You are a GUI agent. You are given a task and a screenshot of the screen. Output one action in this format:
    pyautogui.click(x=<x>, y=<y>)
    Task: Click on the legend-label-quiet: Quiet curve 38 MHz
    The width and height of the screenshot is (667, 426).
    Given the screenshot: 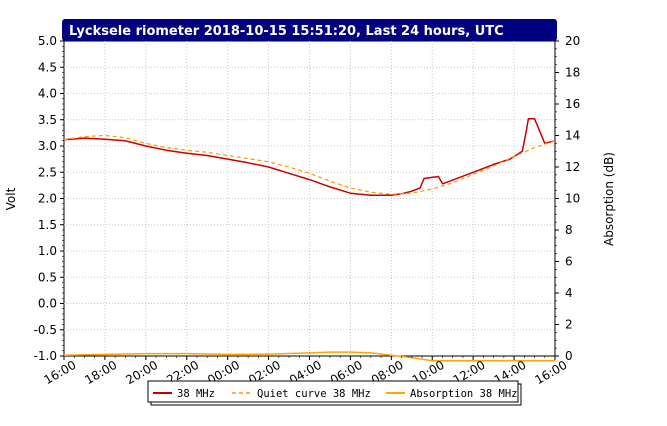 What is the action you would take?
    pyautogui.click(x=314, y=394)
    